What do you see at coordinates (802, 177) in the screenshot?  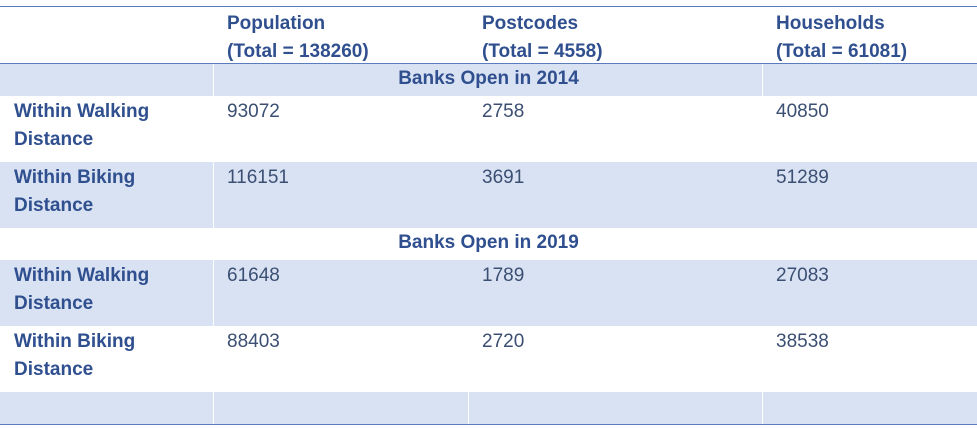 I see `households-value: 51289` at bounding box center [802, 177].